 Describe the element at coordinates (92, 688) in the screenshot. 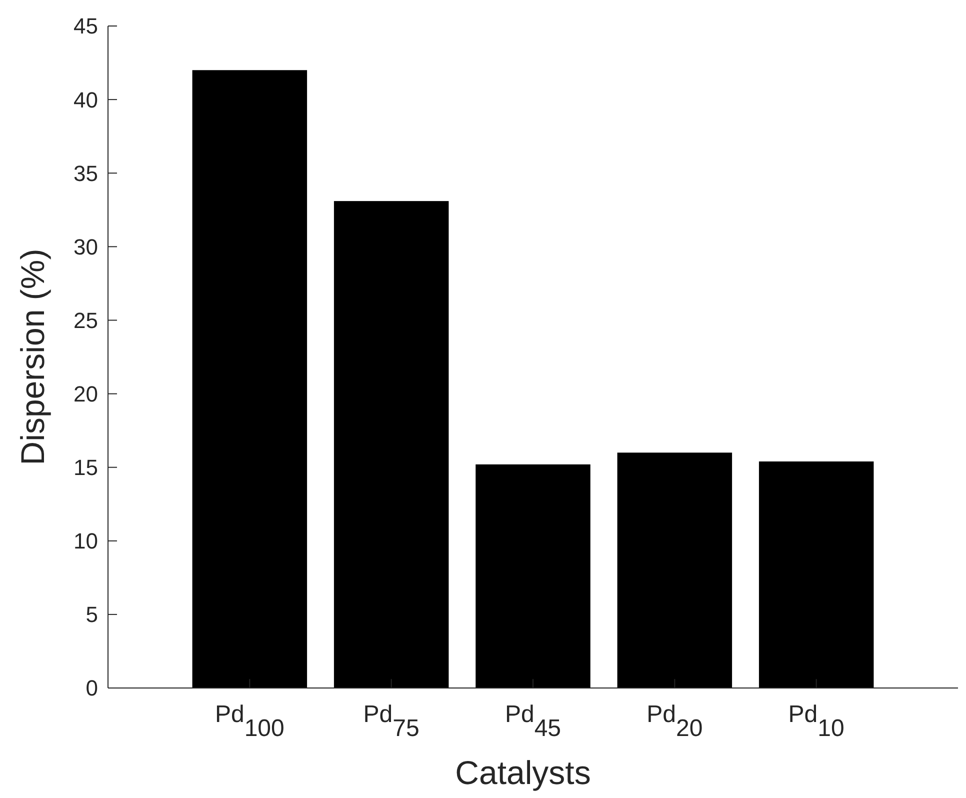

I see `y-tick-label: 0` at that location.